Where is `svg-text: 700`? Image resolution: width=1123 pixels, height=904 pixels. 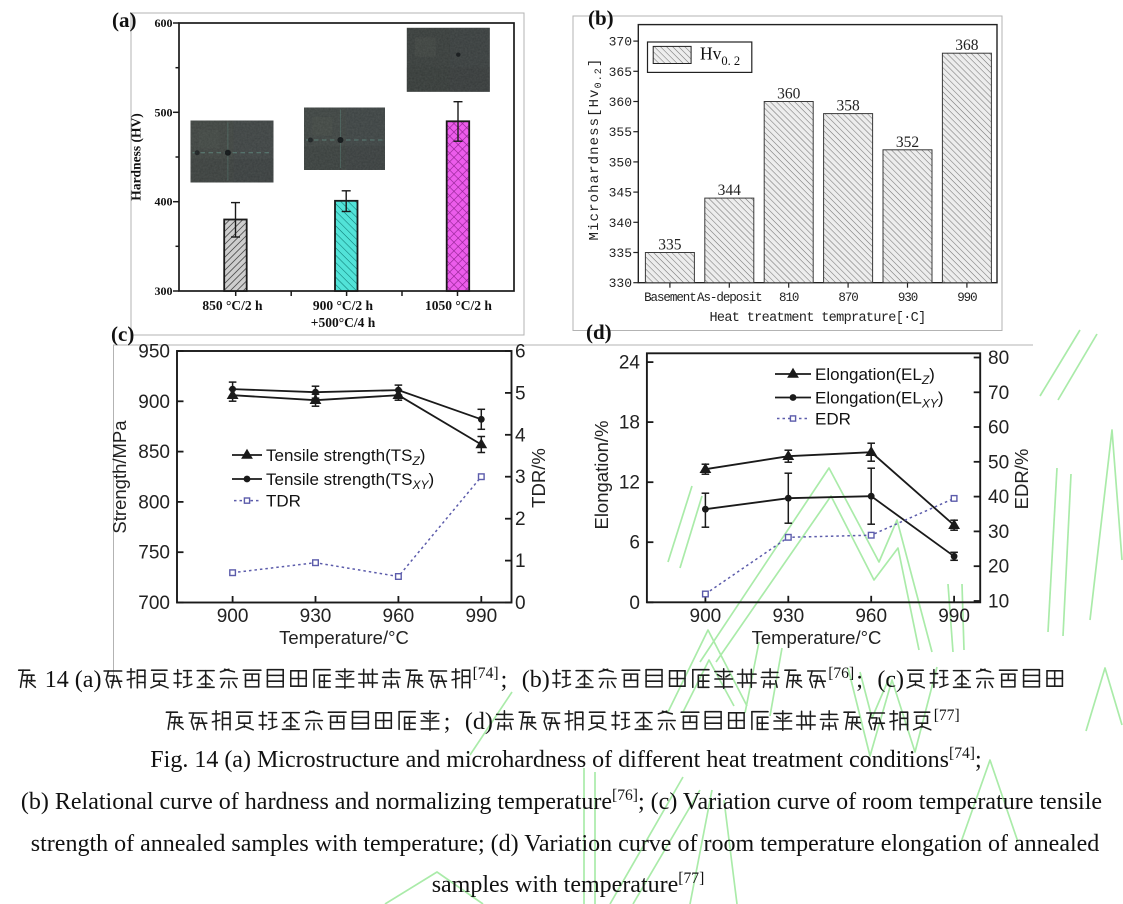
svg-text: 700 is located at coordinates (154, 603).